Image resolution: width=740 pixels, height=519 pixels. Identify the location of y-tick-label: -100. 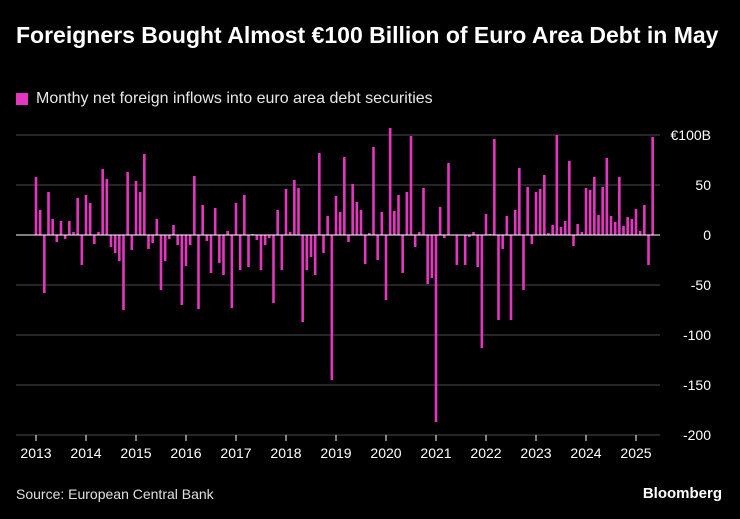
(697, 335).